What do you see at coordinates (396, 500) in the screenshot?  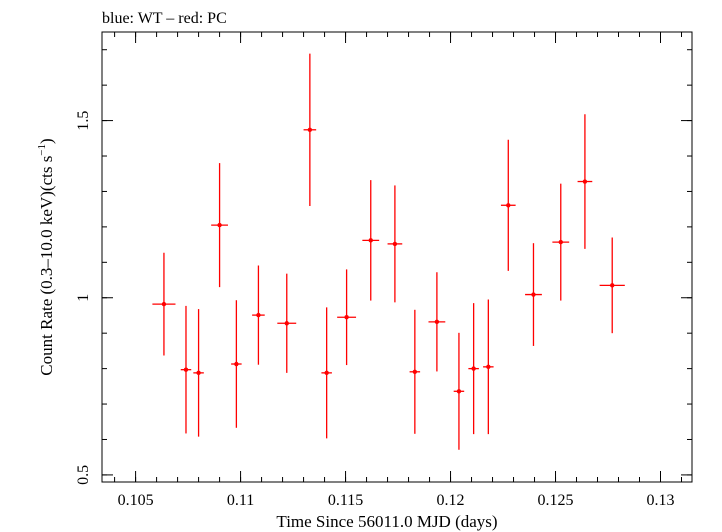 I see `x-tick-labels: 0.105 0.11 0.115 0.12 0.125 0.13` at bounding box center [396, 500].